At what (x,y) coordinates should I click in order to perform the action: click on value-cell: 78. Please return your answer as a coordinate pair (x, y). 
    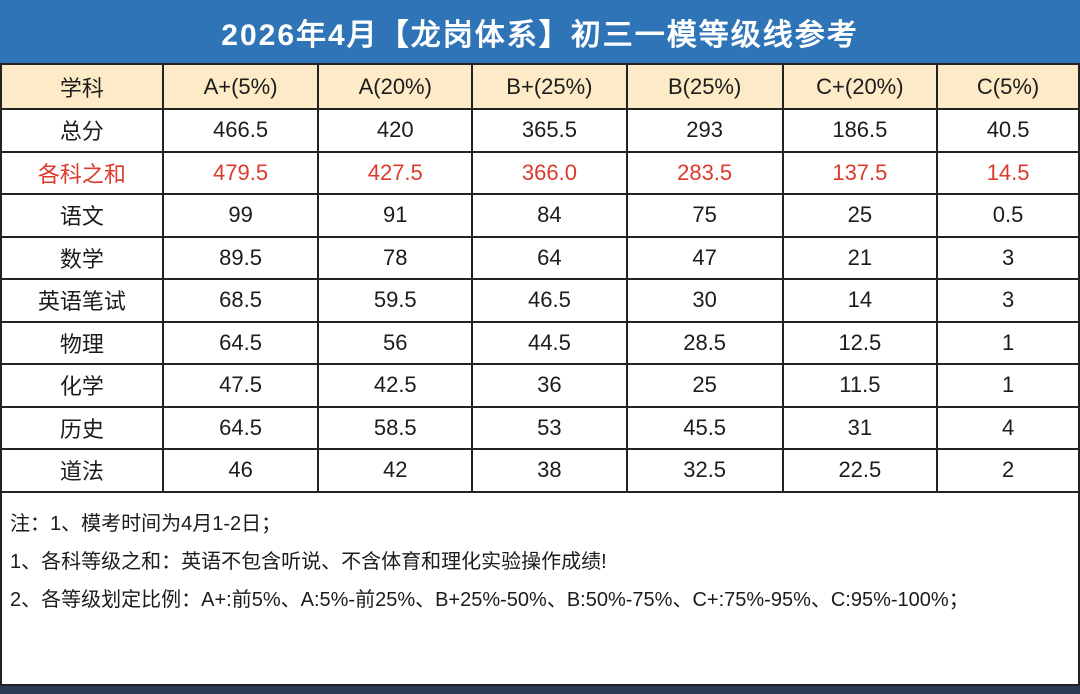
    Looking at the image, I should click on (395, 257).